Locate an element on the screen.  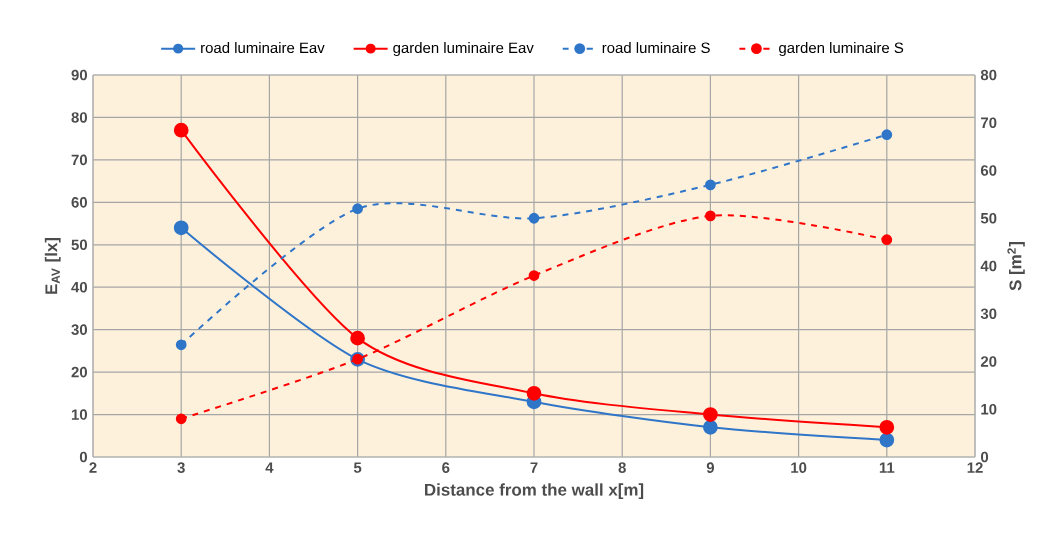
y-tick-label: 50 is located at coordinates (79, 245).